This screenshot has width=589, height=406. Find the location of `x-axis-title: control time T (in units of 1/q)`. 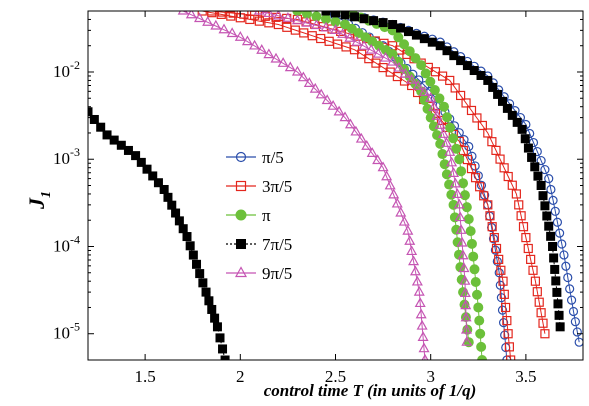

x-axis-title: control time T (in units of 1/q) is located at coordinates (370, 390).